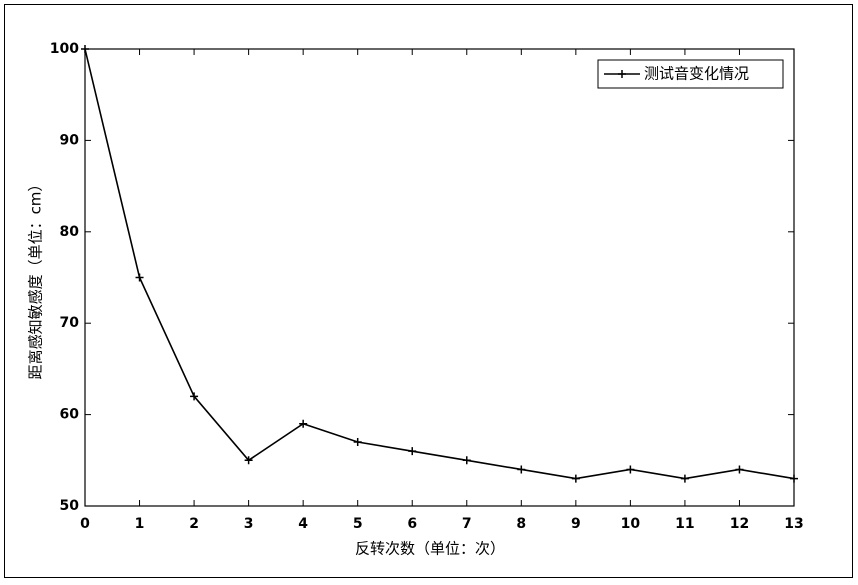 Image resolution: width=858 pixels, height=585 pixels. Describe the element at coordinates (70, 140) in the screenshot. I see `y-tick-label: 90` at that location.